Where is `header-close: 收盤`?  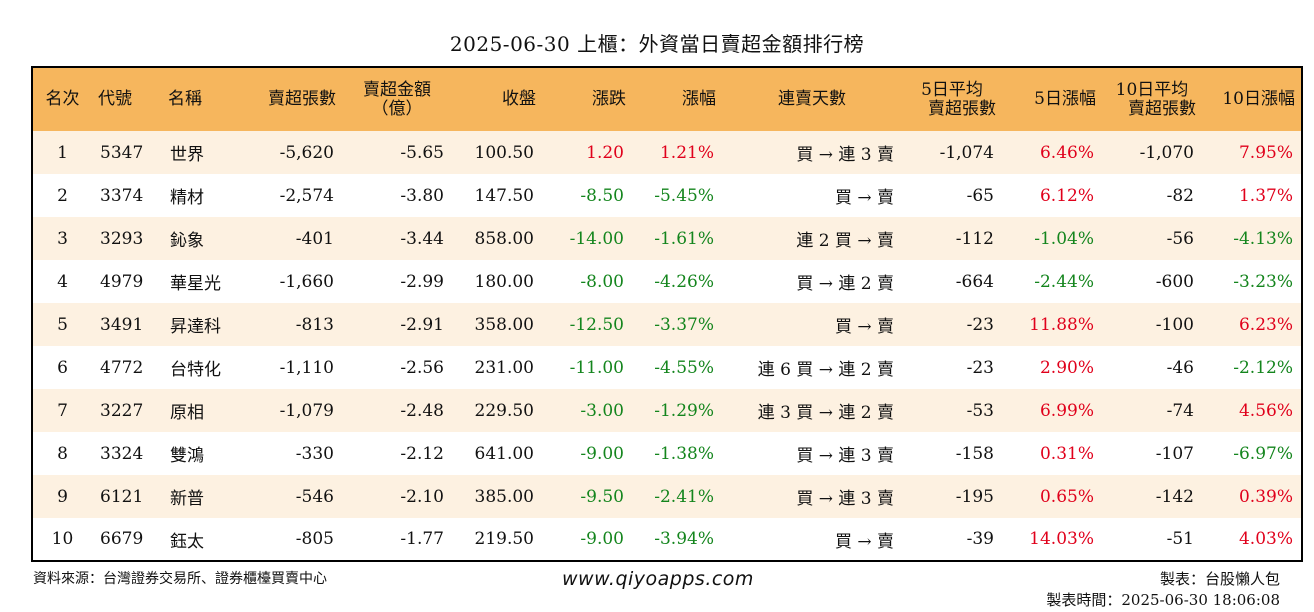
header-close: 收盤 is located at coordinates (519, 99).